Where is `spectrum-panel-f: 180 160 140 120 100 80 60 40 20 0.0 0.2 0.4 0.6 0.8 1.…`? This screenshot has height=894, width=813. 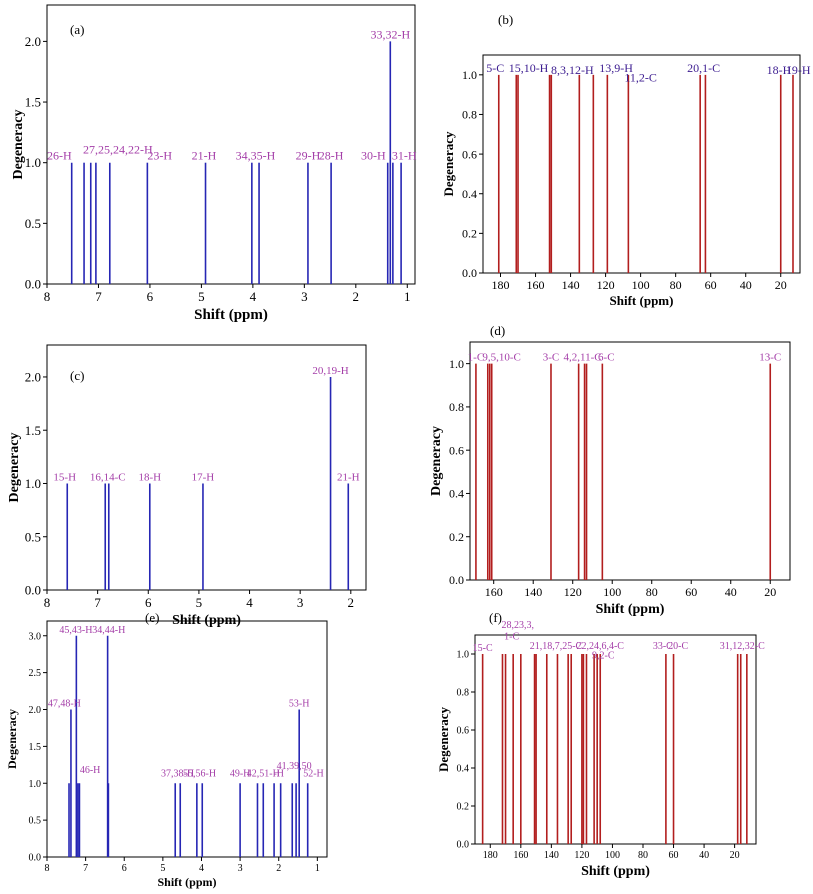
spectrum-panel-f: 180 160 140 120 100 80 60 40 20 0.0 0.2 0.4 0.6 0.8 1.… is located at coordinates (600, 744).